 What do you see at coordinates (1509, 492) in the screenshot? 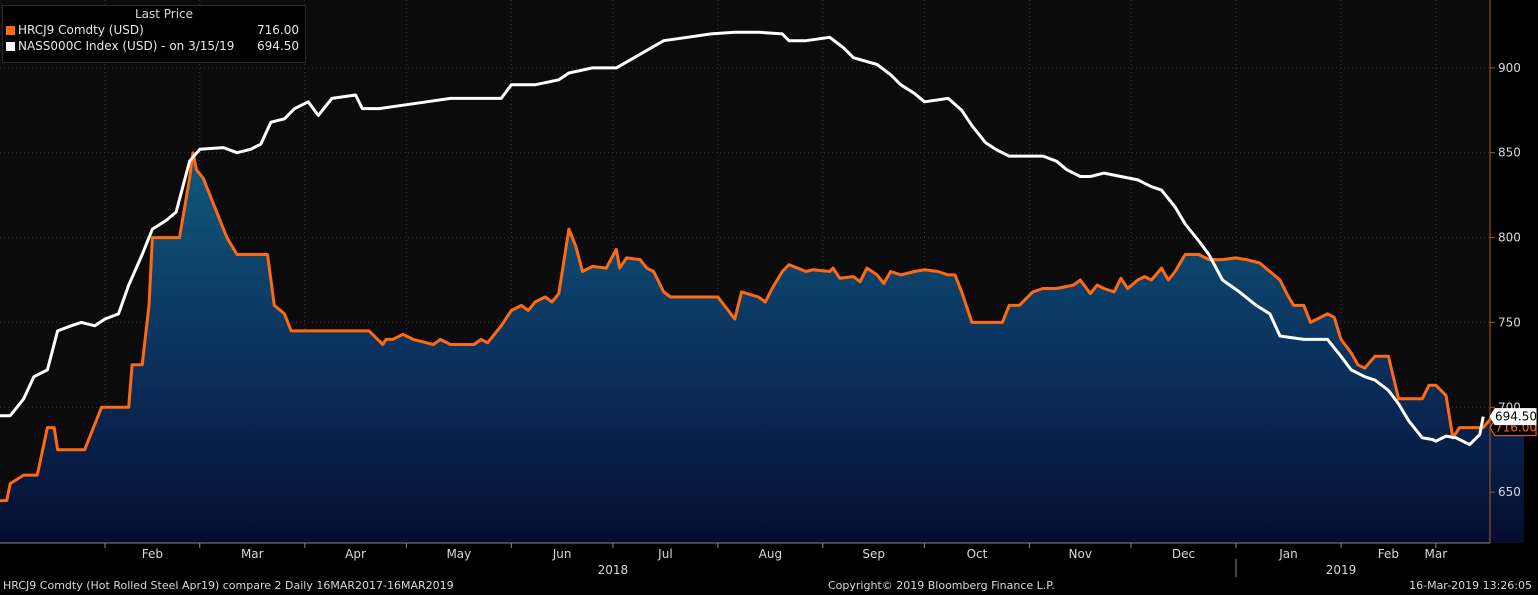
I see `y-tick-label: 650` at bounding box center [1509, 492].